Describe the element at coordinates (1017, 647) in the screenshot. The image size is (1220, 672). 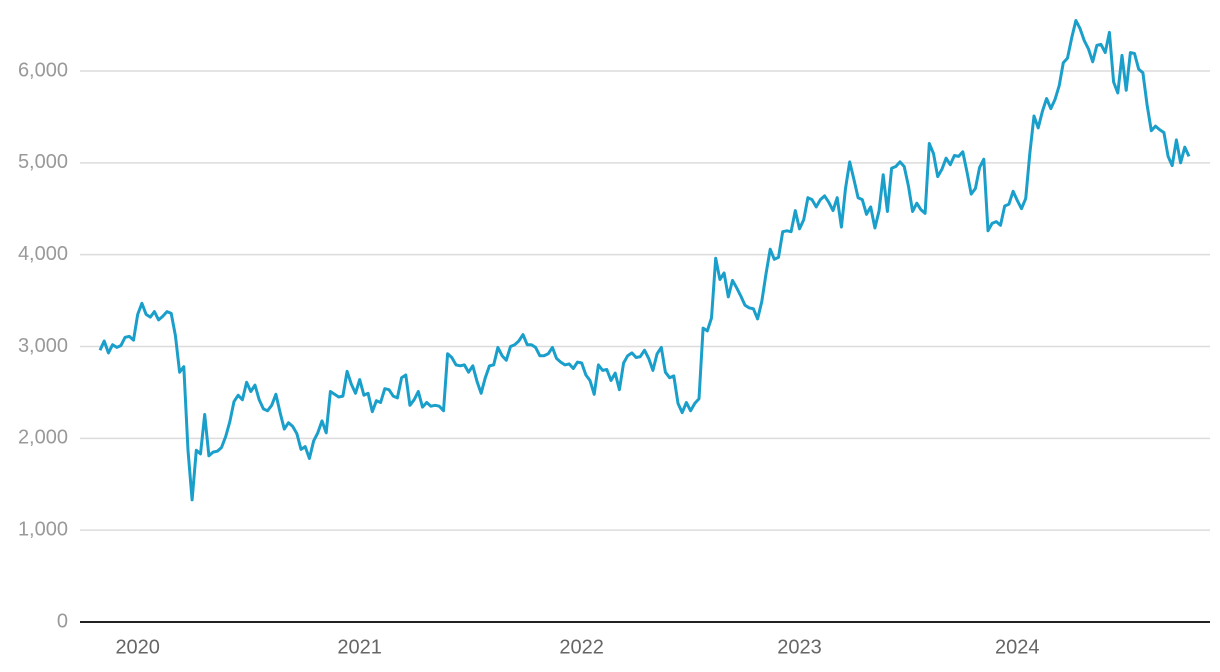
I see `x-tick-label: 2024` at that location.